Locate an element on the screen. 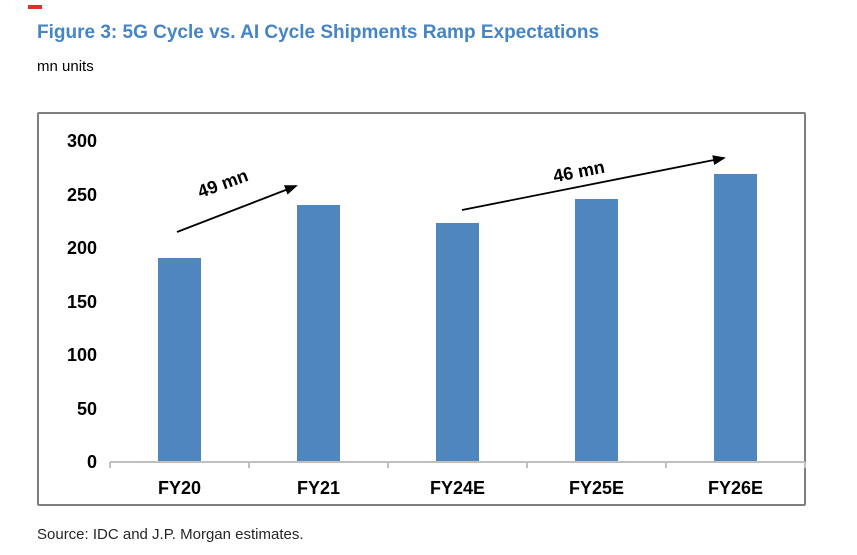  bar-fy20 is located at coordinates (179, 359).